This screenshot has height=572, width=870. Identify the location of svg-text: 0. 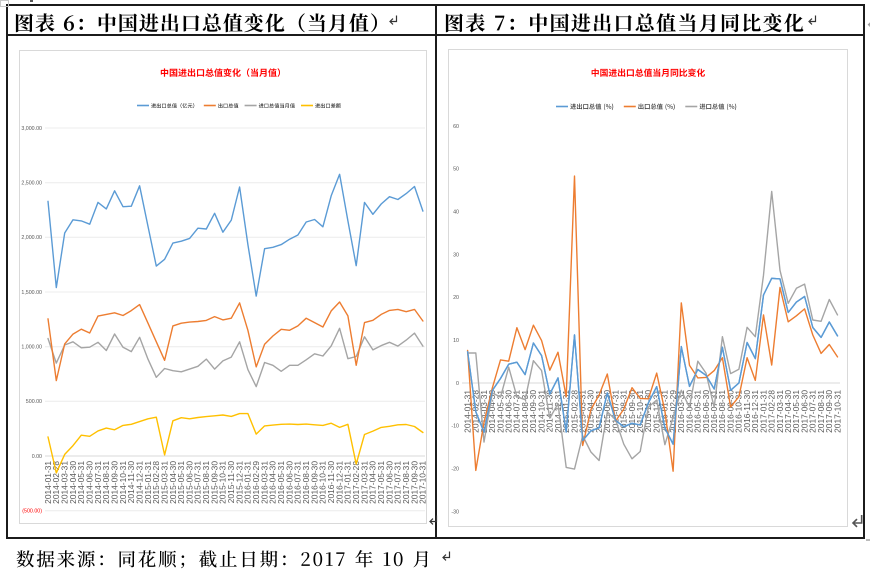
(457, 384).